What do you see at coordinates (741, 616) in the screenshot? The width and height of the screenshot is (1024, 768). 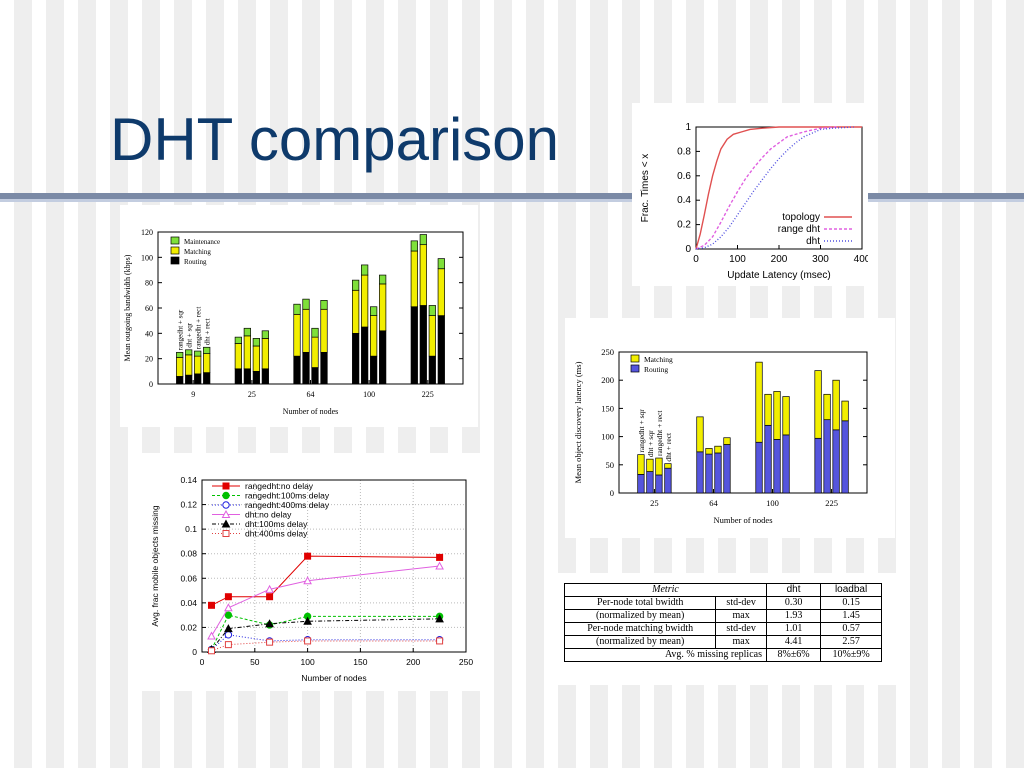 I see `metrics-cell-stat: max` at bounding box center [741, 616].